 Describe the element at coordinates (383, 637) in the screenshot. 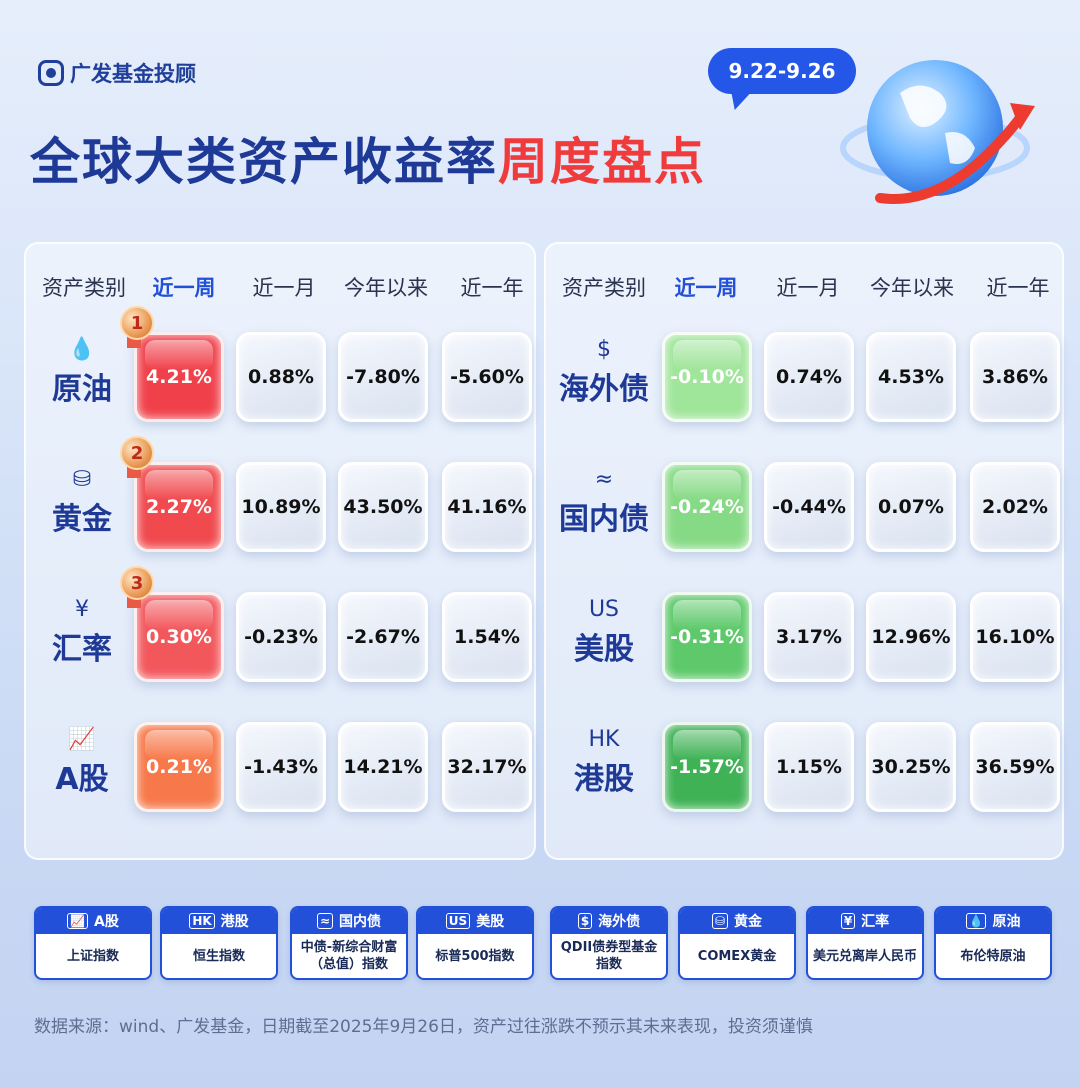

I see `return-tile: -2.67%` at that location.